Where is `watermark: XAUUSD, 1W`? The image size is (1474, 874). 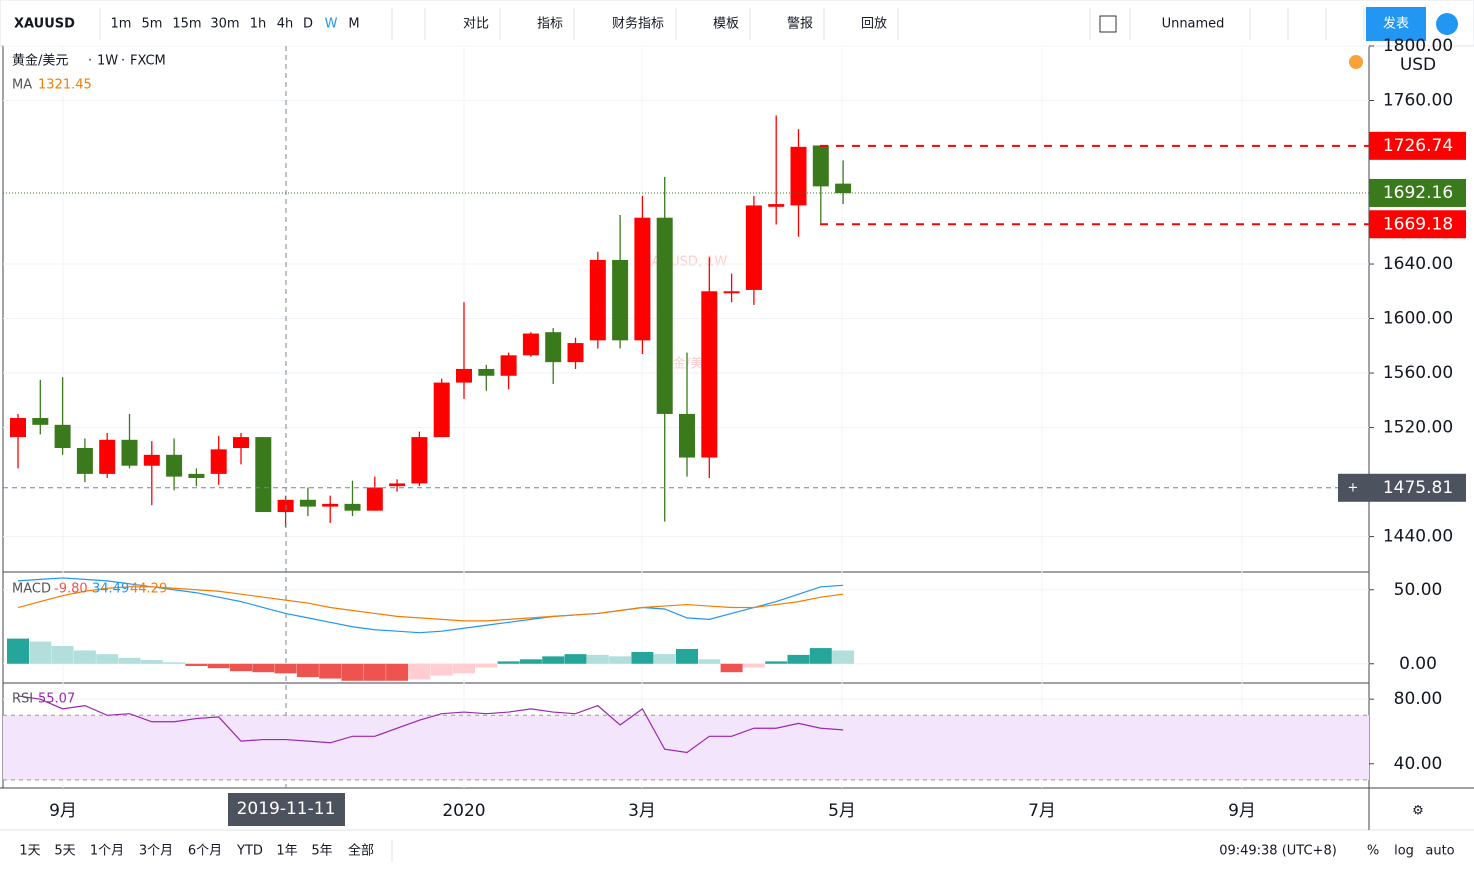 watermark: XAUUSD, 1W is located at coordinates (685, 262).